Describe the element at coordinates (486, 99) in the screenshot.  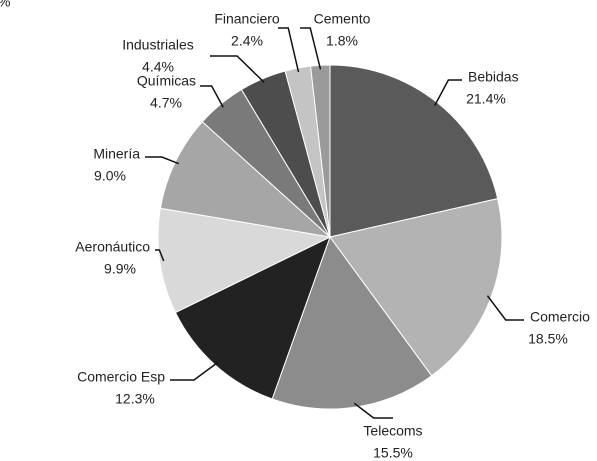
I see `value-label: 21.4%` at that location.